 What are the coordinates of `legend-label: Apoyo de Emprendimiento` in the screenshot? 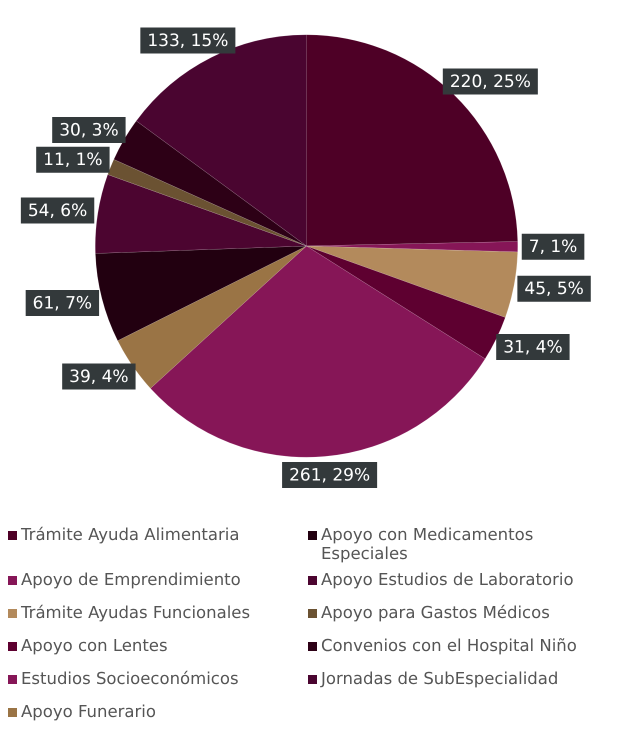 It's located at (131, 579).